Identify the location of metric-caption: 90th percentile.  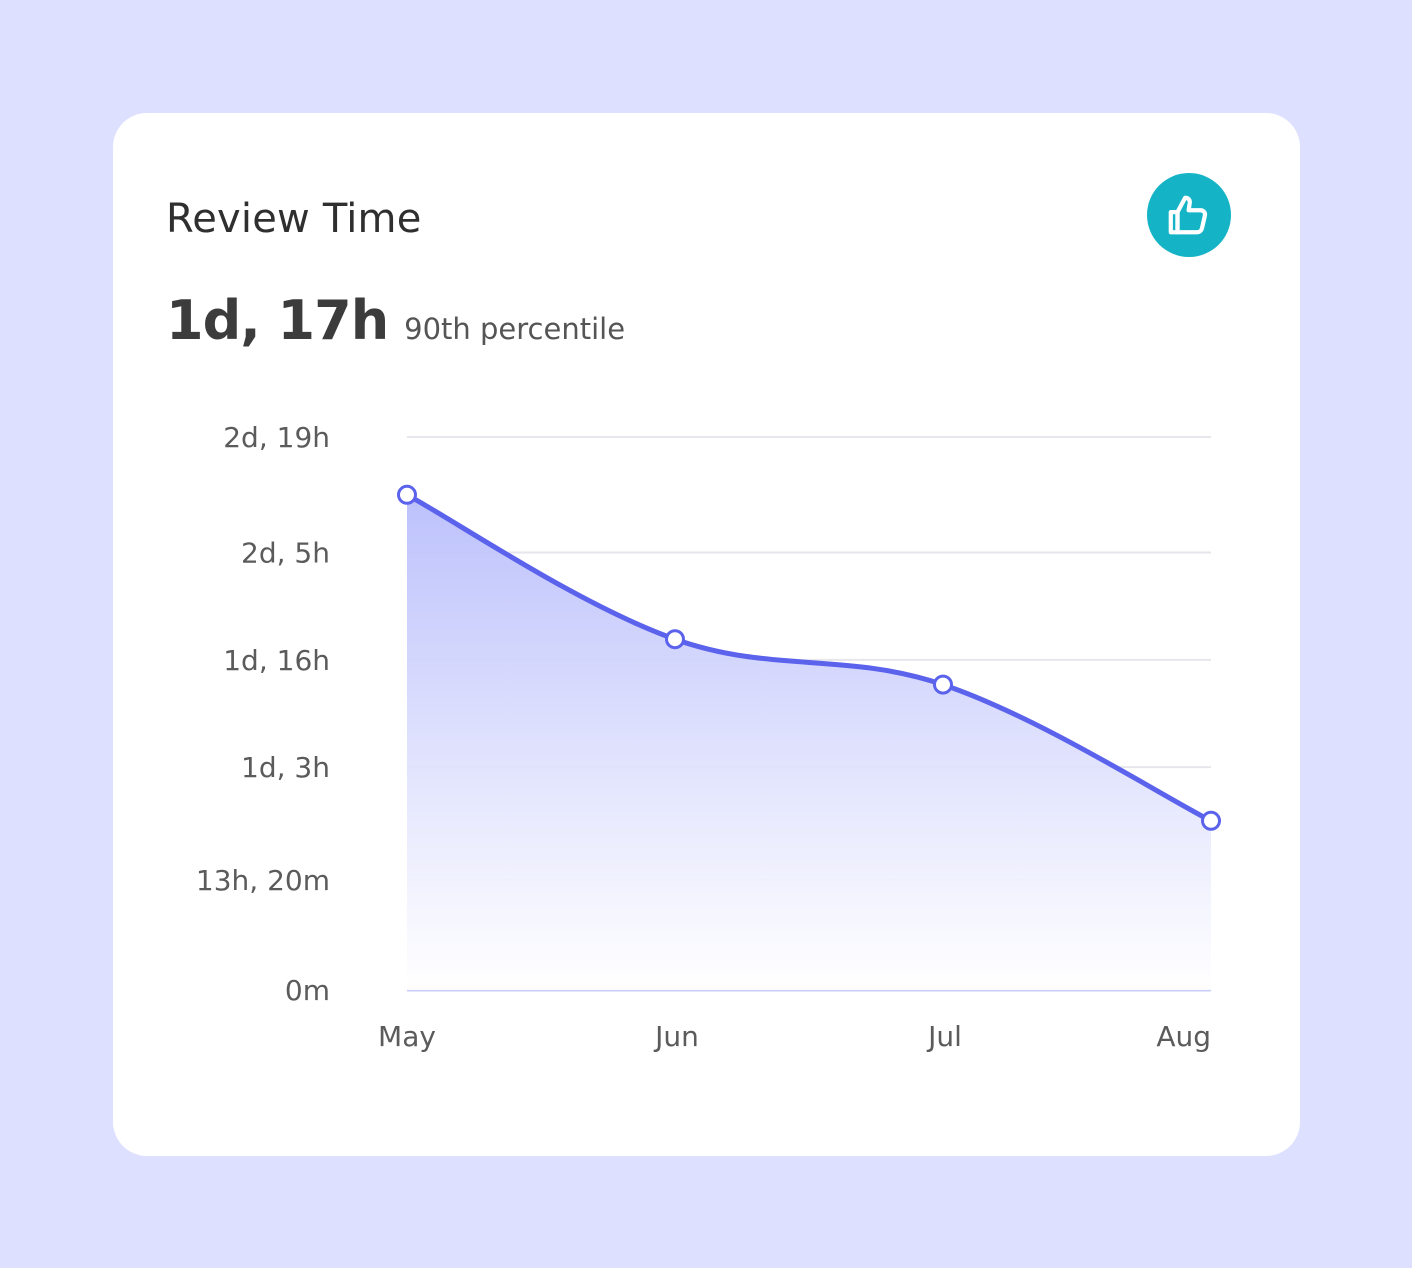
(515, 329).